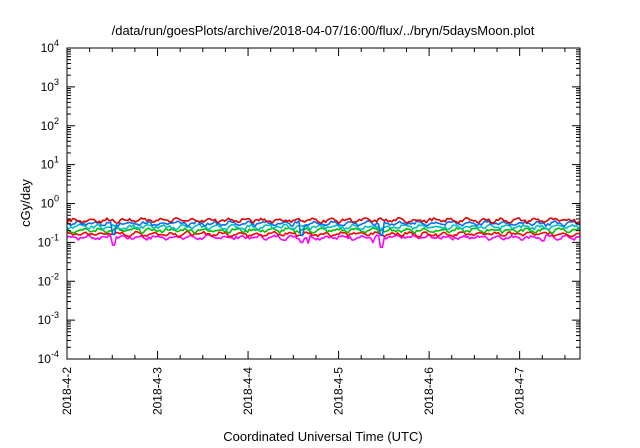 The width and height of the screenshot is (640, 448). I want to click on y-tick-label: 10⁻², so click(48, 279).